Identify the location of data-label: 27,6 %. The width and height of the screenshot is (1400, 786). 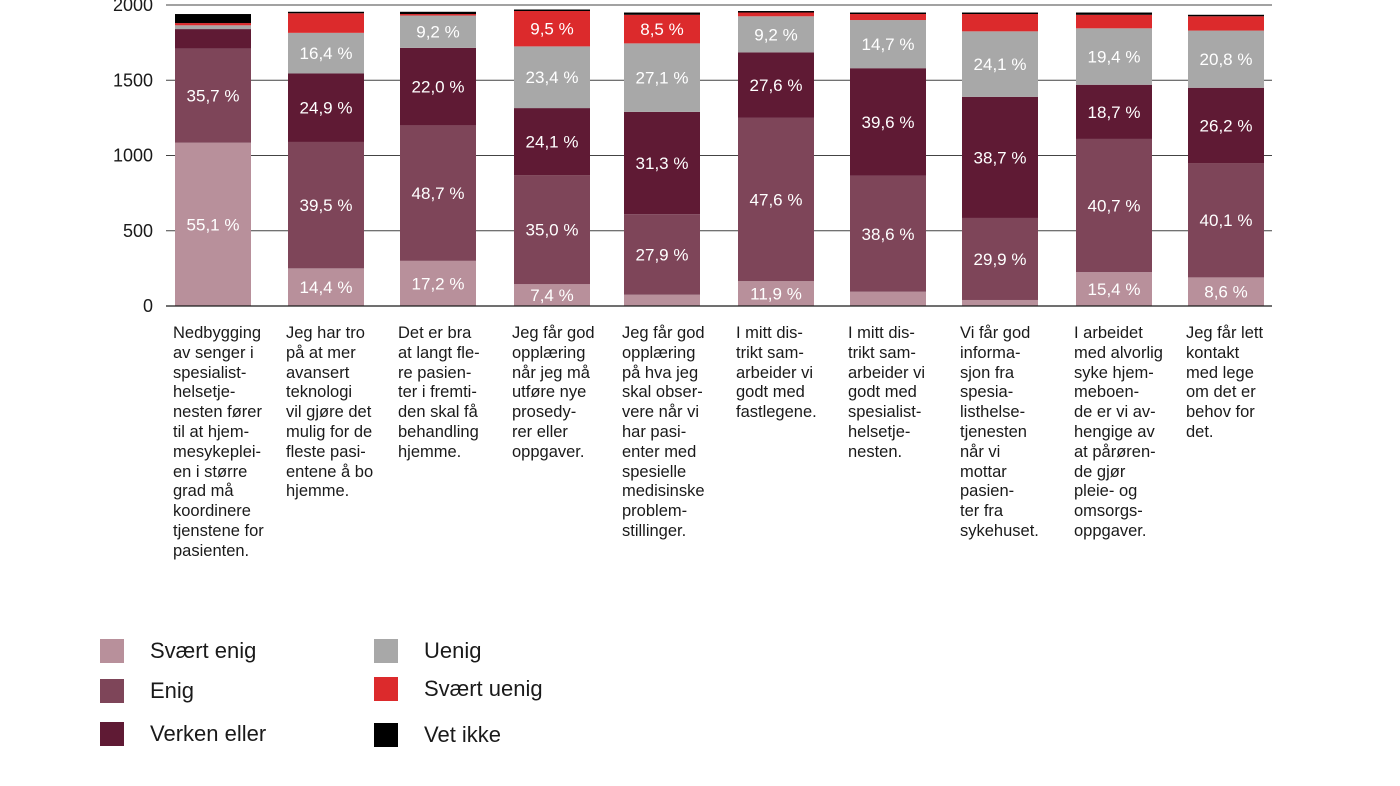
(776, 85).